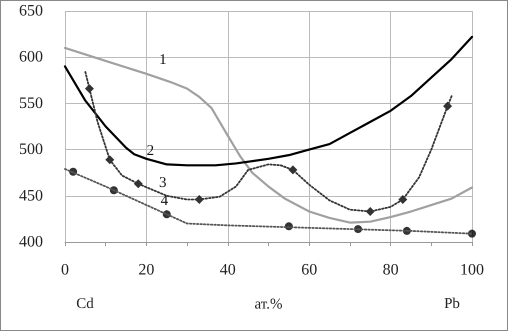 This screenshot has width=508, height=331. Describe the element at coordinates (31, 195) in the screenshot. I see `y-tick-label: 450` at that location.